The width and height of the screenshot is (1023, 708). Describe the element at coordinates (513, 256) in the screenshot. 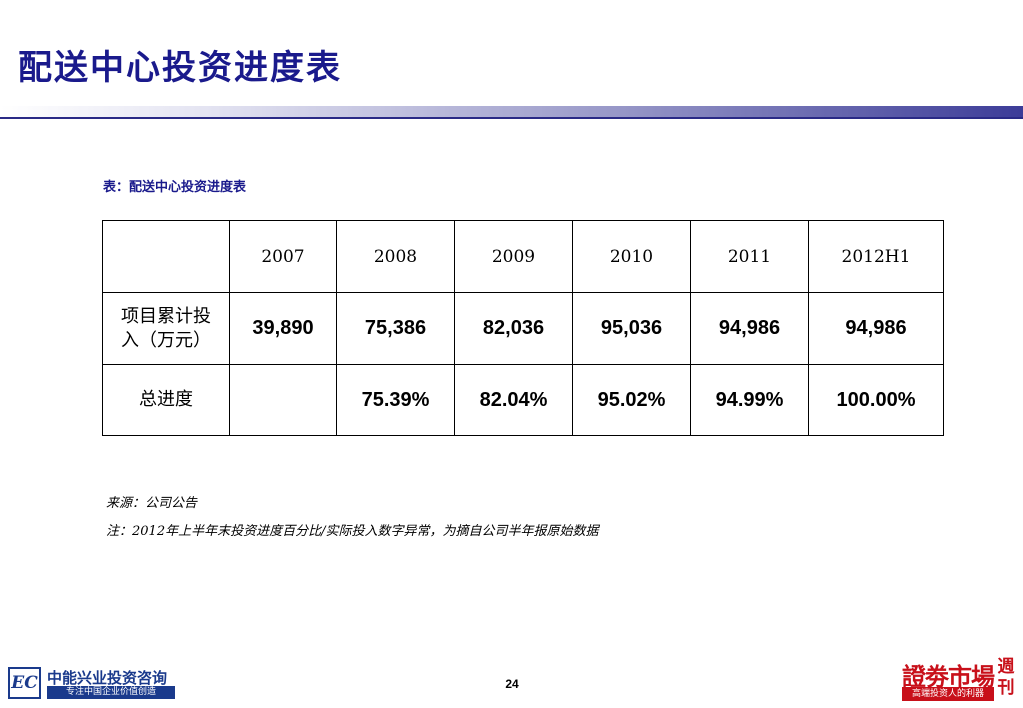

I see `header-cell-2009: 2009` at that location.